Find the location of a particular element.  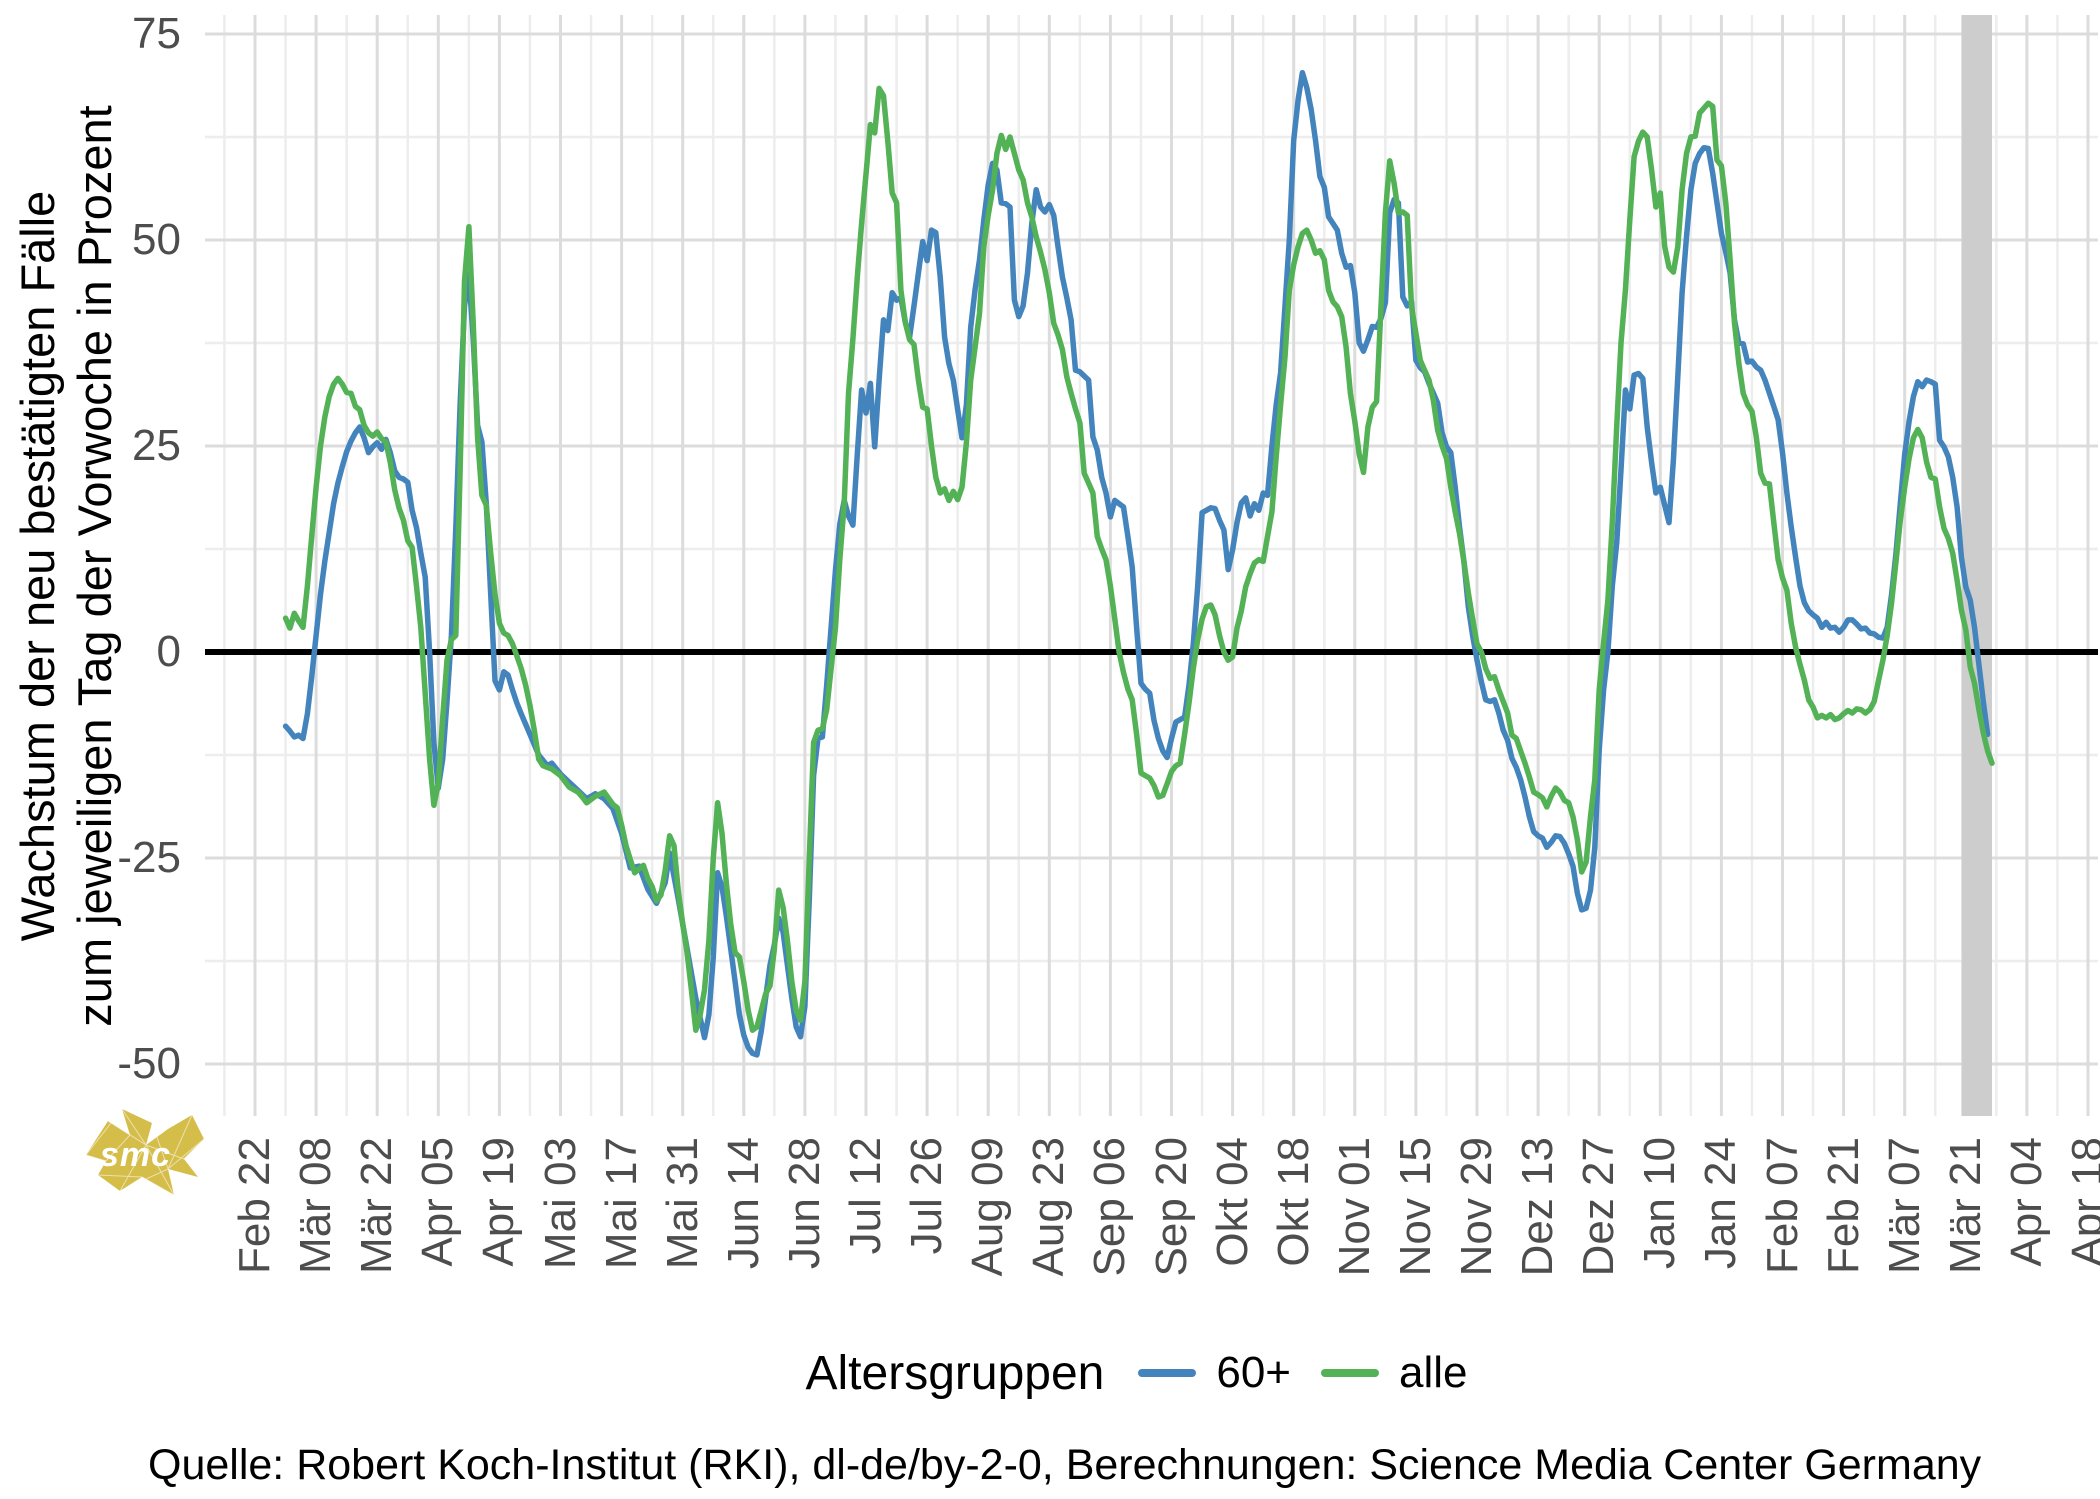

x-tick-label: Feb 07 is located at coordinates (1782, 1205).